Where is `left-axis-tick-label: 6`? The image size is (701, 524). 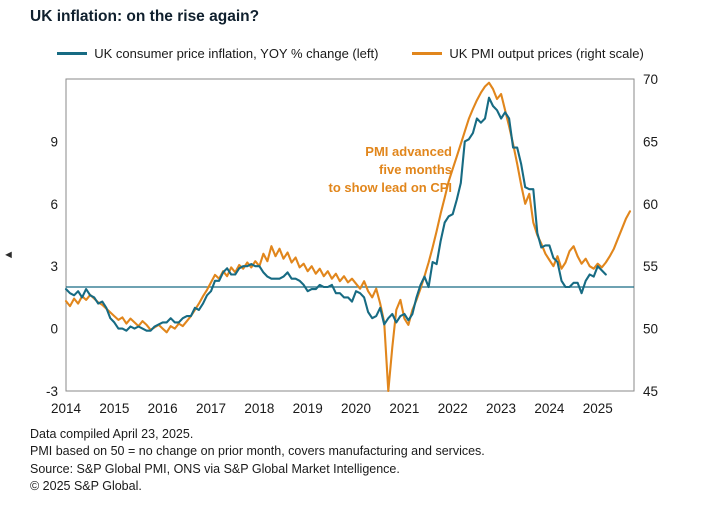
left-axis-tick-label: 6 is located at coordinates (54, 204).